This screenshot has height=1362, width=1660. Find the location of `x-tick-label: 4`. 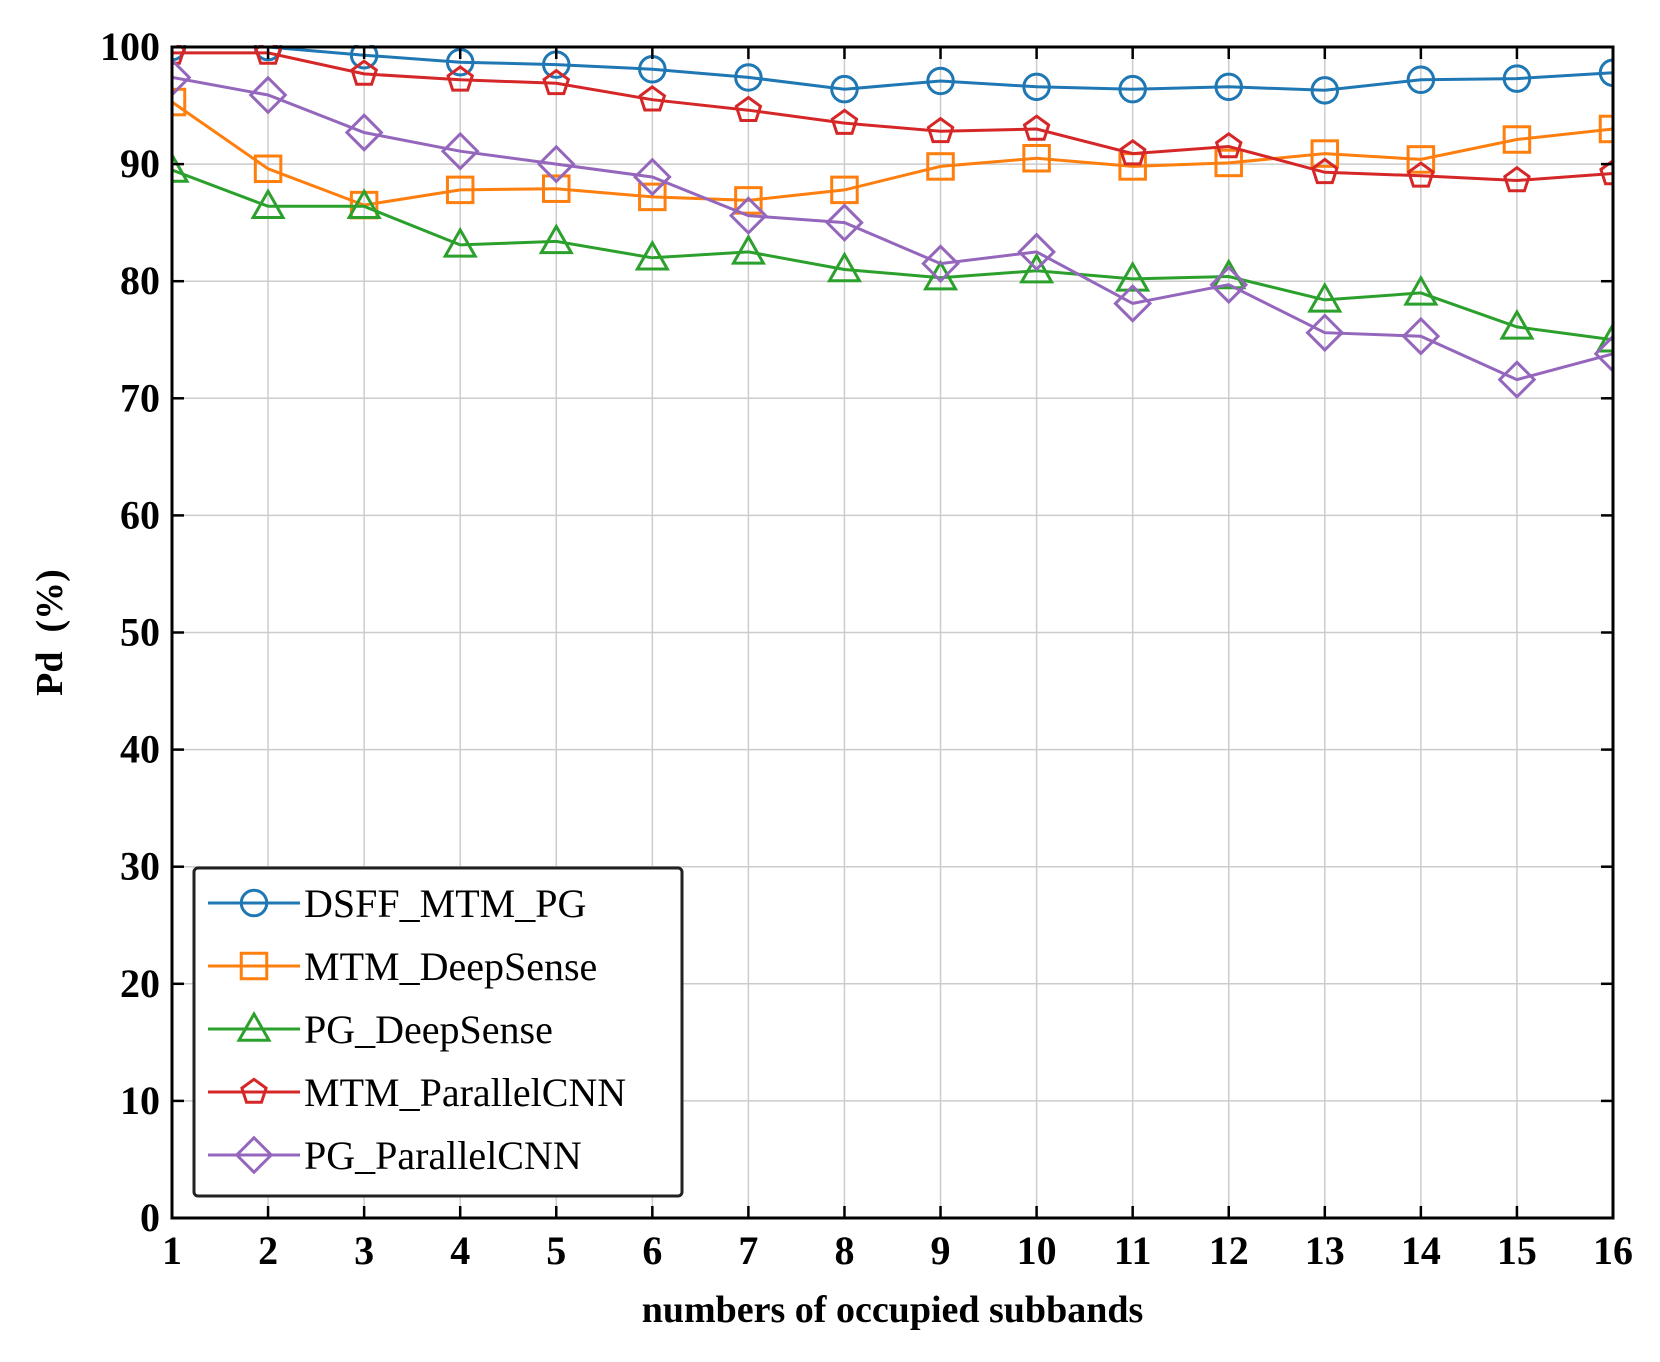

x-tick-label: 4 is located at coordinates (460, 1250).